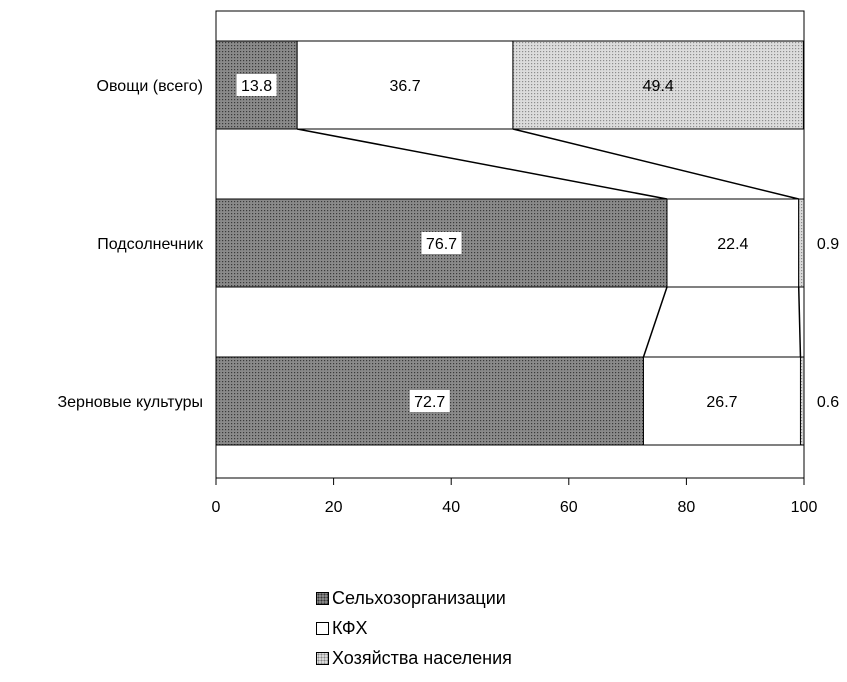  I want to click on data-label-2-0: 72.7, so click(429, 402).